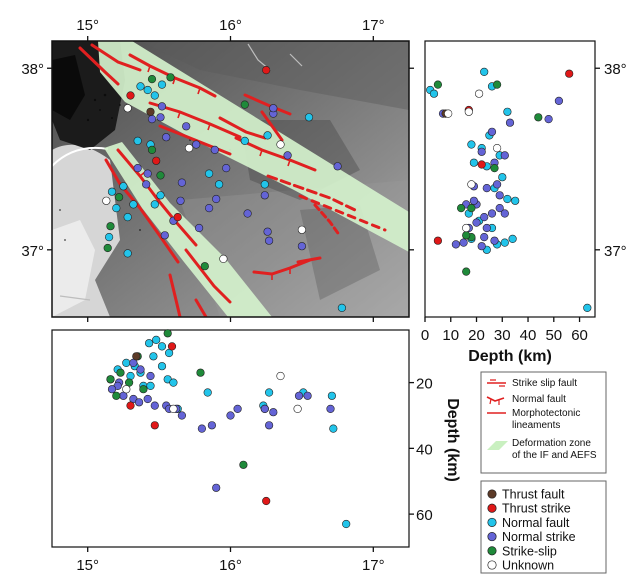  What do you see at coordinates (544, 383) in the screenshot?
I see `legend-strike-slip-label: Strike slip fault` at bounding box center [544, 383].